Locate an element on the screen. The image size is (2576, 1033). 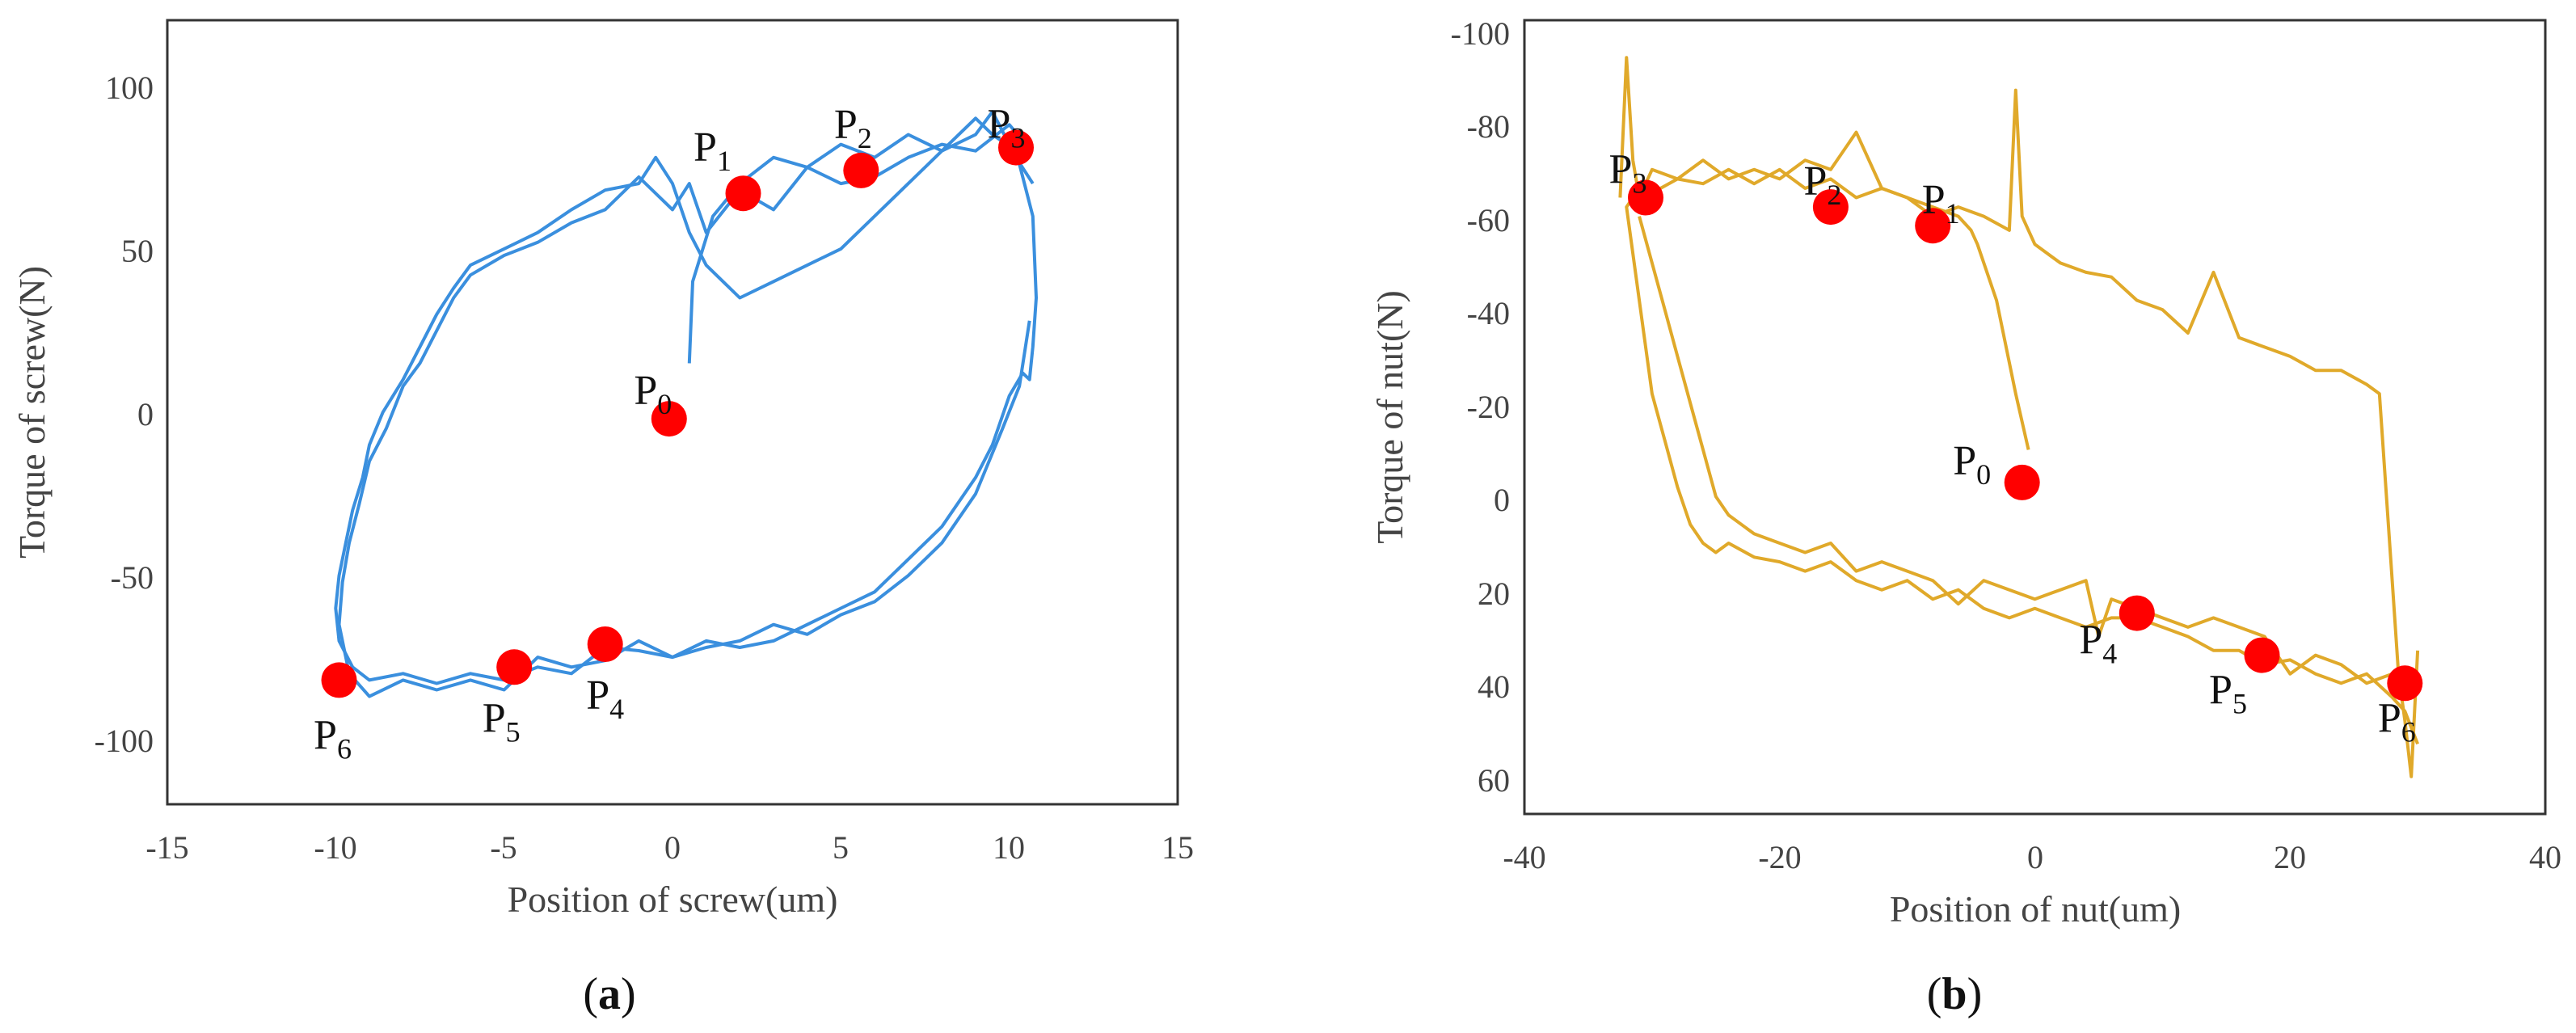
x-tick-label-b: -40 is located at coordinates (1524, 857).